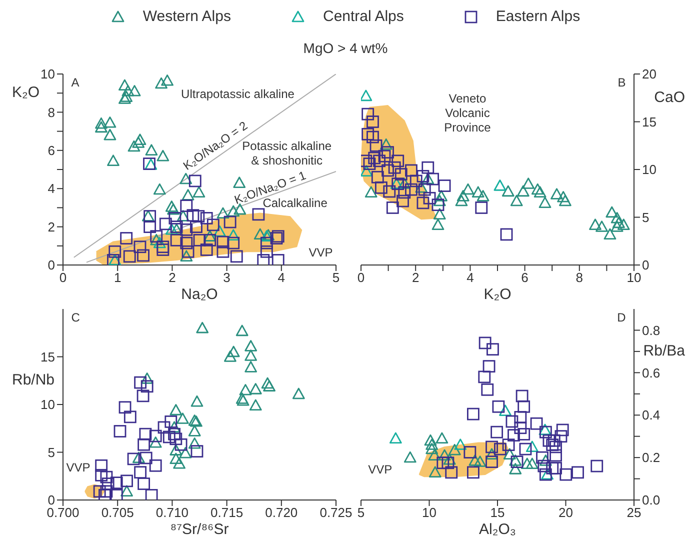 The height and width of the screenshot is (542, 691). Describe the element at coordinates (646, 217) in the screenshot. I see `y2-tick-label: 5` at that location.